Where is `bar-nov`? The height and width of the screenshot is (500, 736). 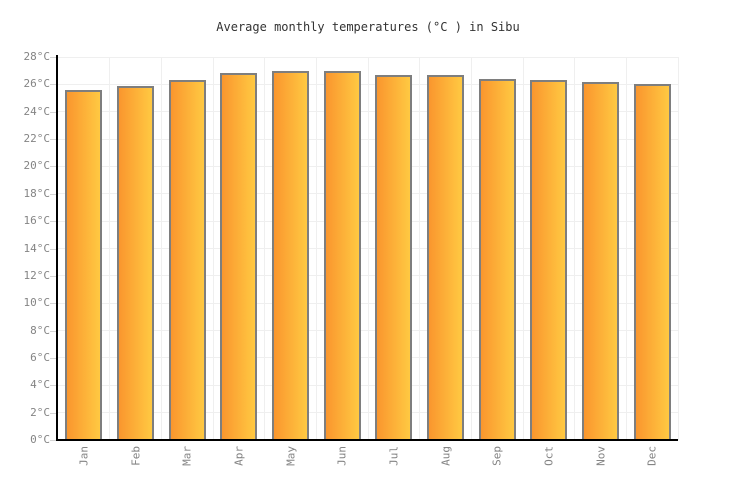
bar-nov is located at coordinates (600, 260).